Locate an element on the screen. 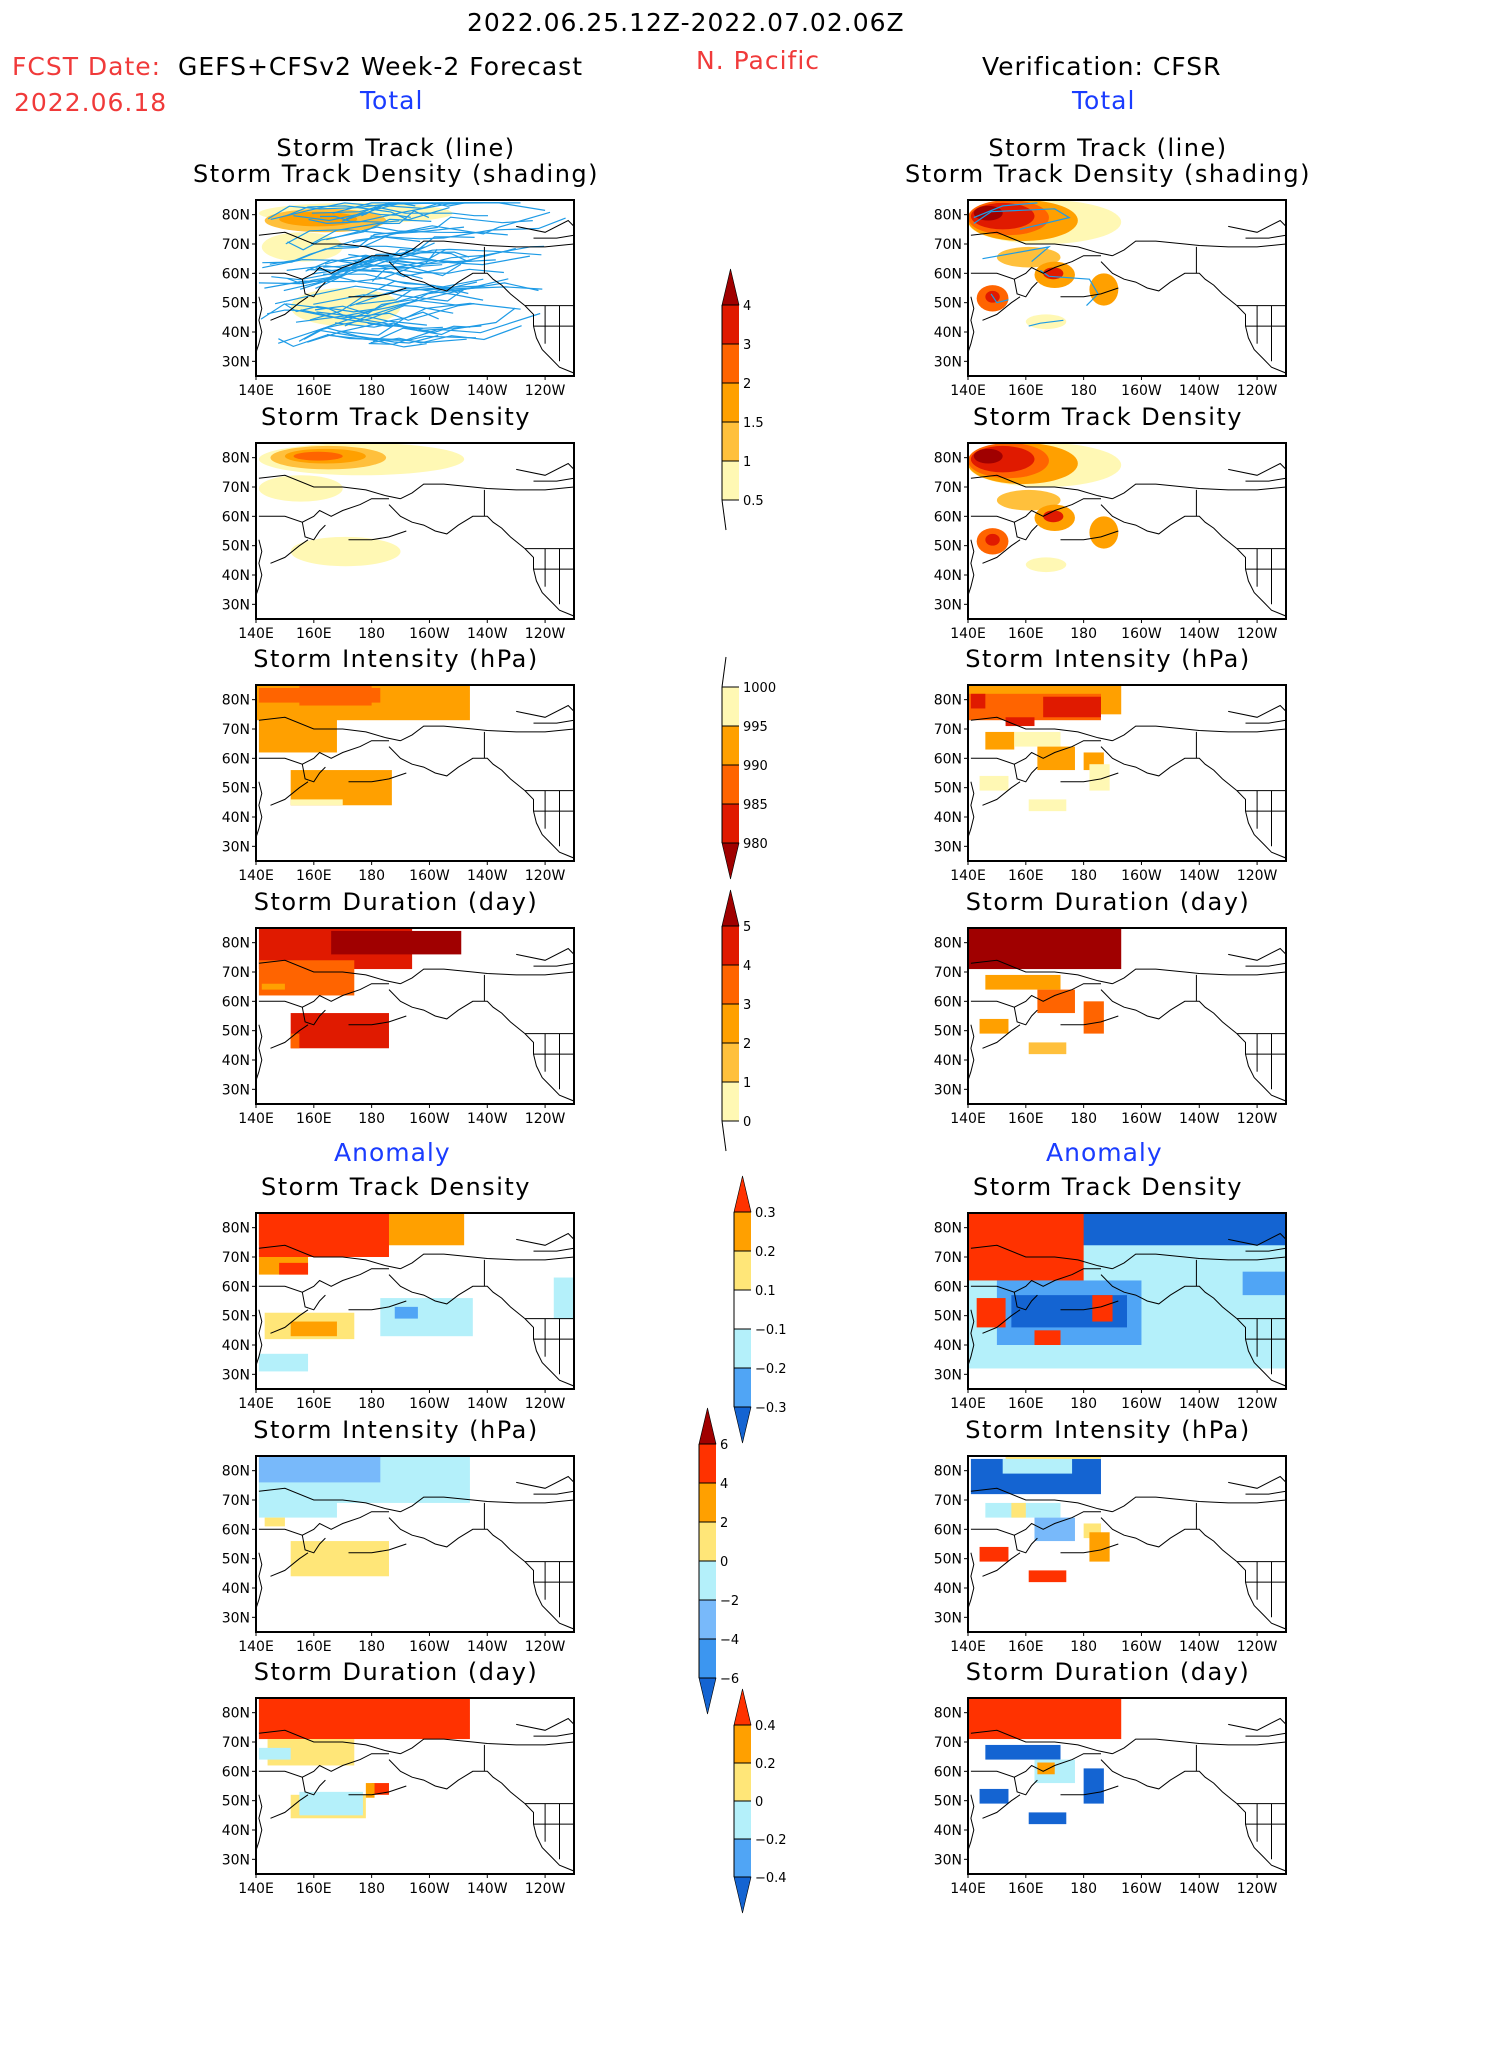 The height and width of the screenshot is (2065, 1487). map-frame is located at coordinates (415, 1301).